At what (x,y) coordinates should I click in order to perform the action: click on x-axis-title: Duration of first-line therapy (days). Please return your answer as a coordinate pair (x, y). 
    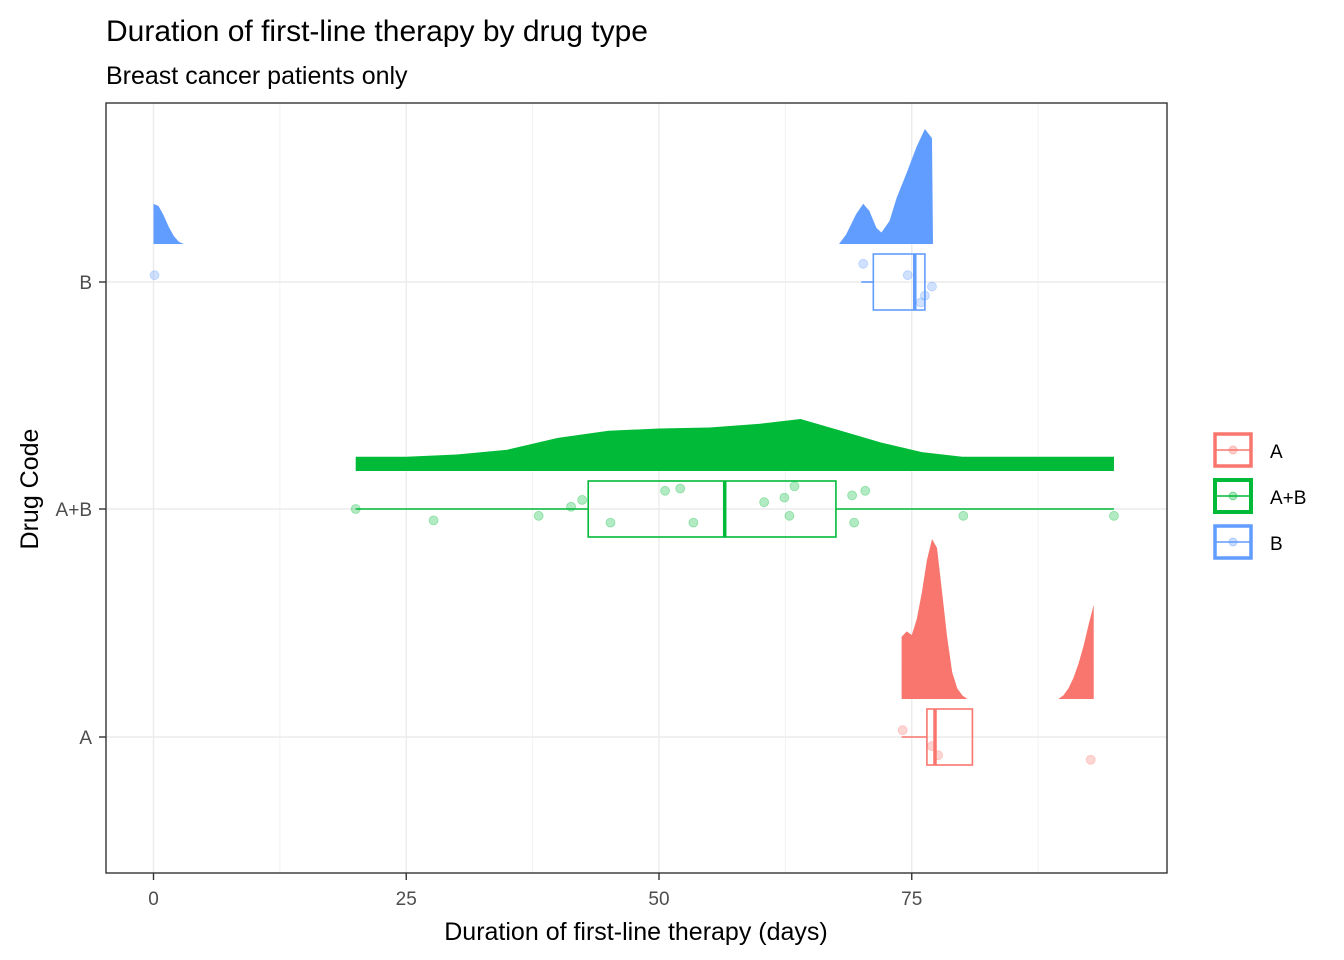
    Looking at the image, I should click on (635, 932).